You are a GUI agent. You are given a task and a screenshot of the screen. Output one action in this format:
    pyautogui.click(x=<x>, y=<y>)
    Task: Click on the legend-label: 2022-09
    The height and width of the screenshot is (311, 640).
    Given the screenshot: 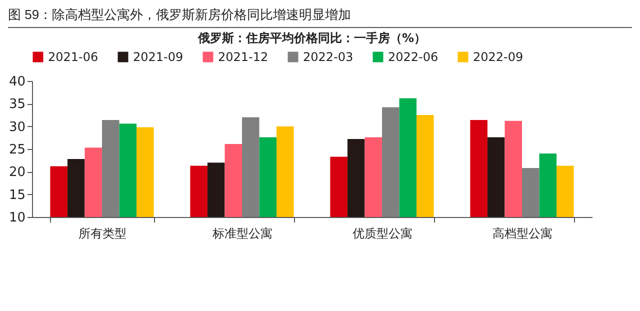 What is the action you would take?
    pyautogui.click(x=498, y=57)
    